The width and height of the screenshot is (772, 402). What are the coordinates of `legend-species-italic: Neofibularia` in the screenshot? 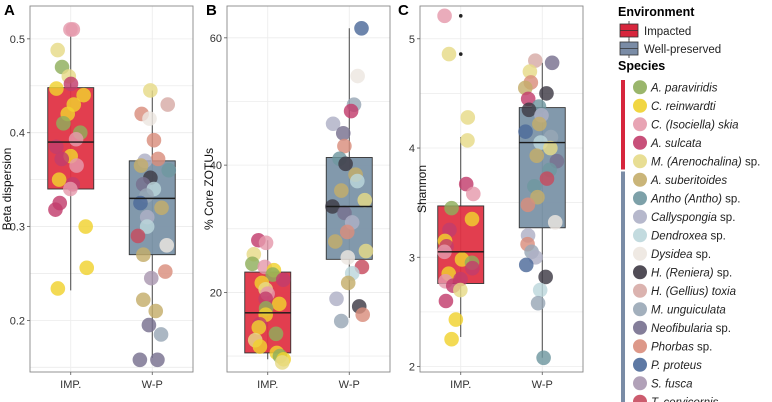 It's located at (681, 329).